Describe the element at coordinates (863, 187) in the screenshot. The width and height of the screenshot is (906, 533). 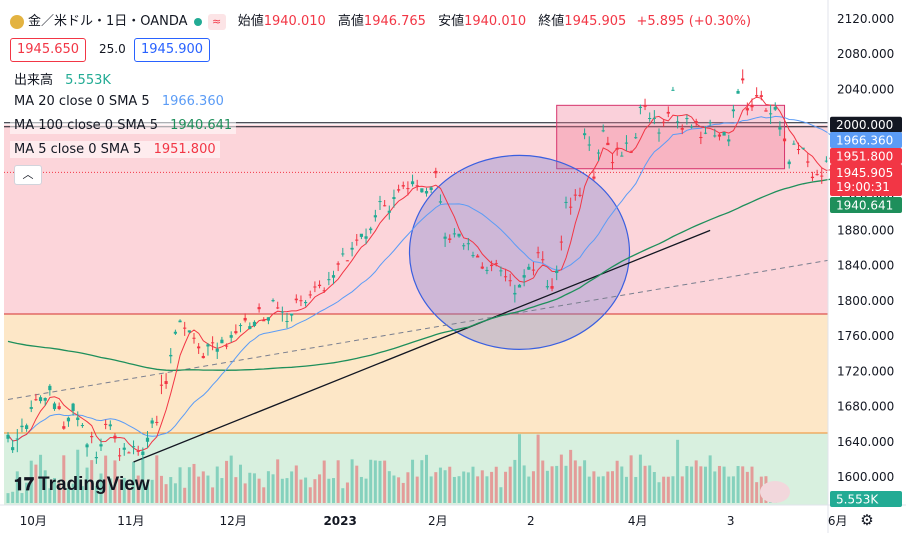
I see `countdown-text: 19:00:31` at that location.